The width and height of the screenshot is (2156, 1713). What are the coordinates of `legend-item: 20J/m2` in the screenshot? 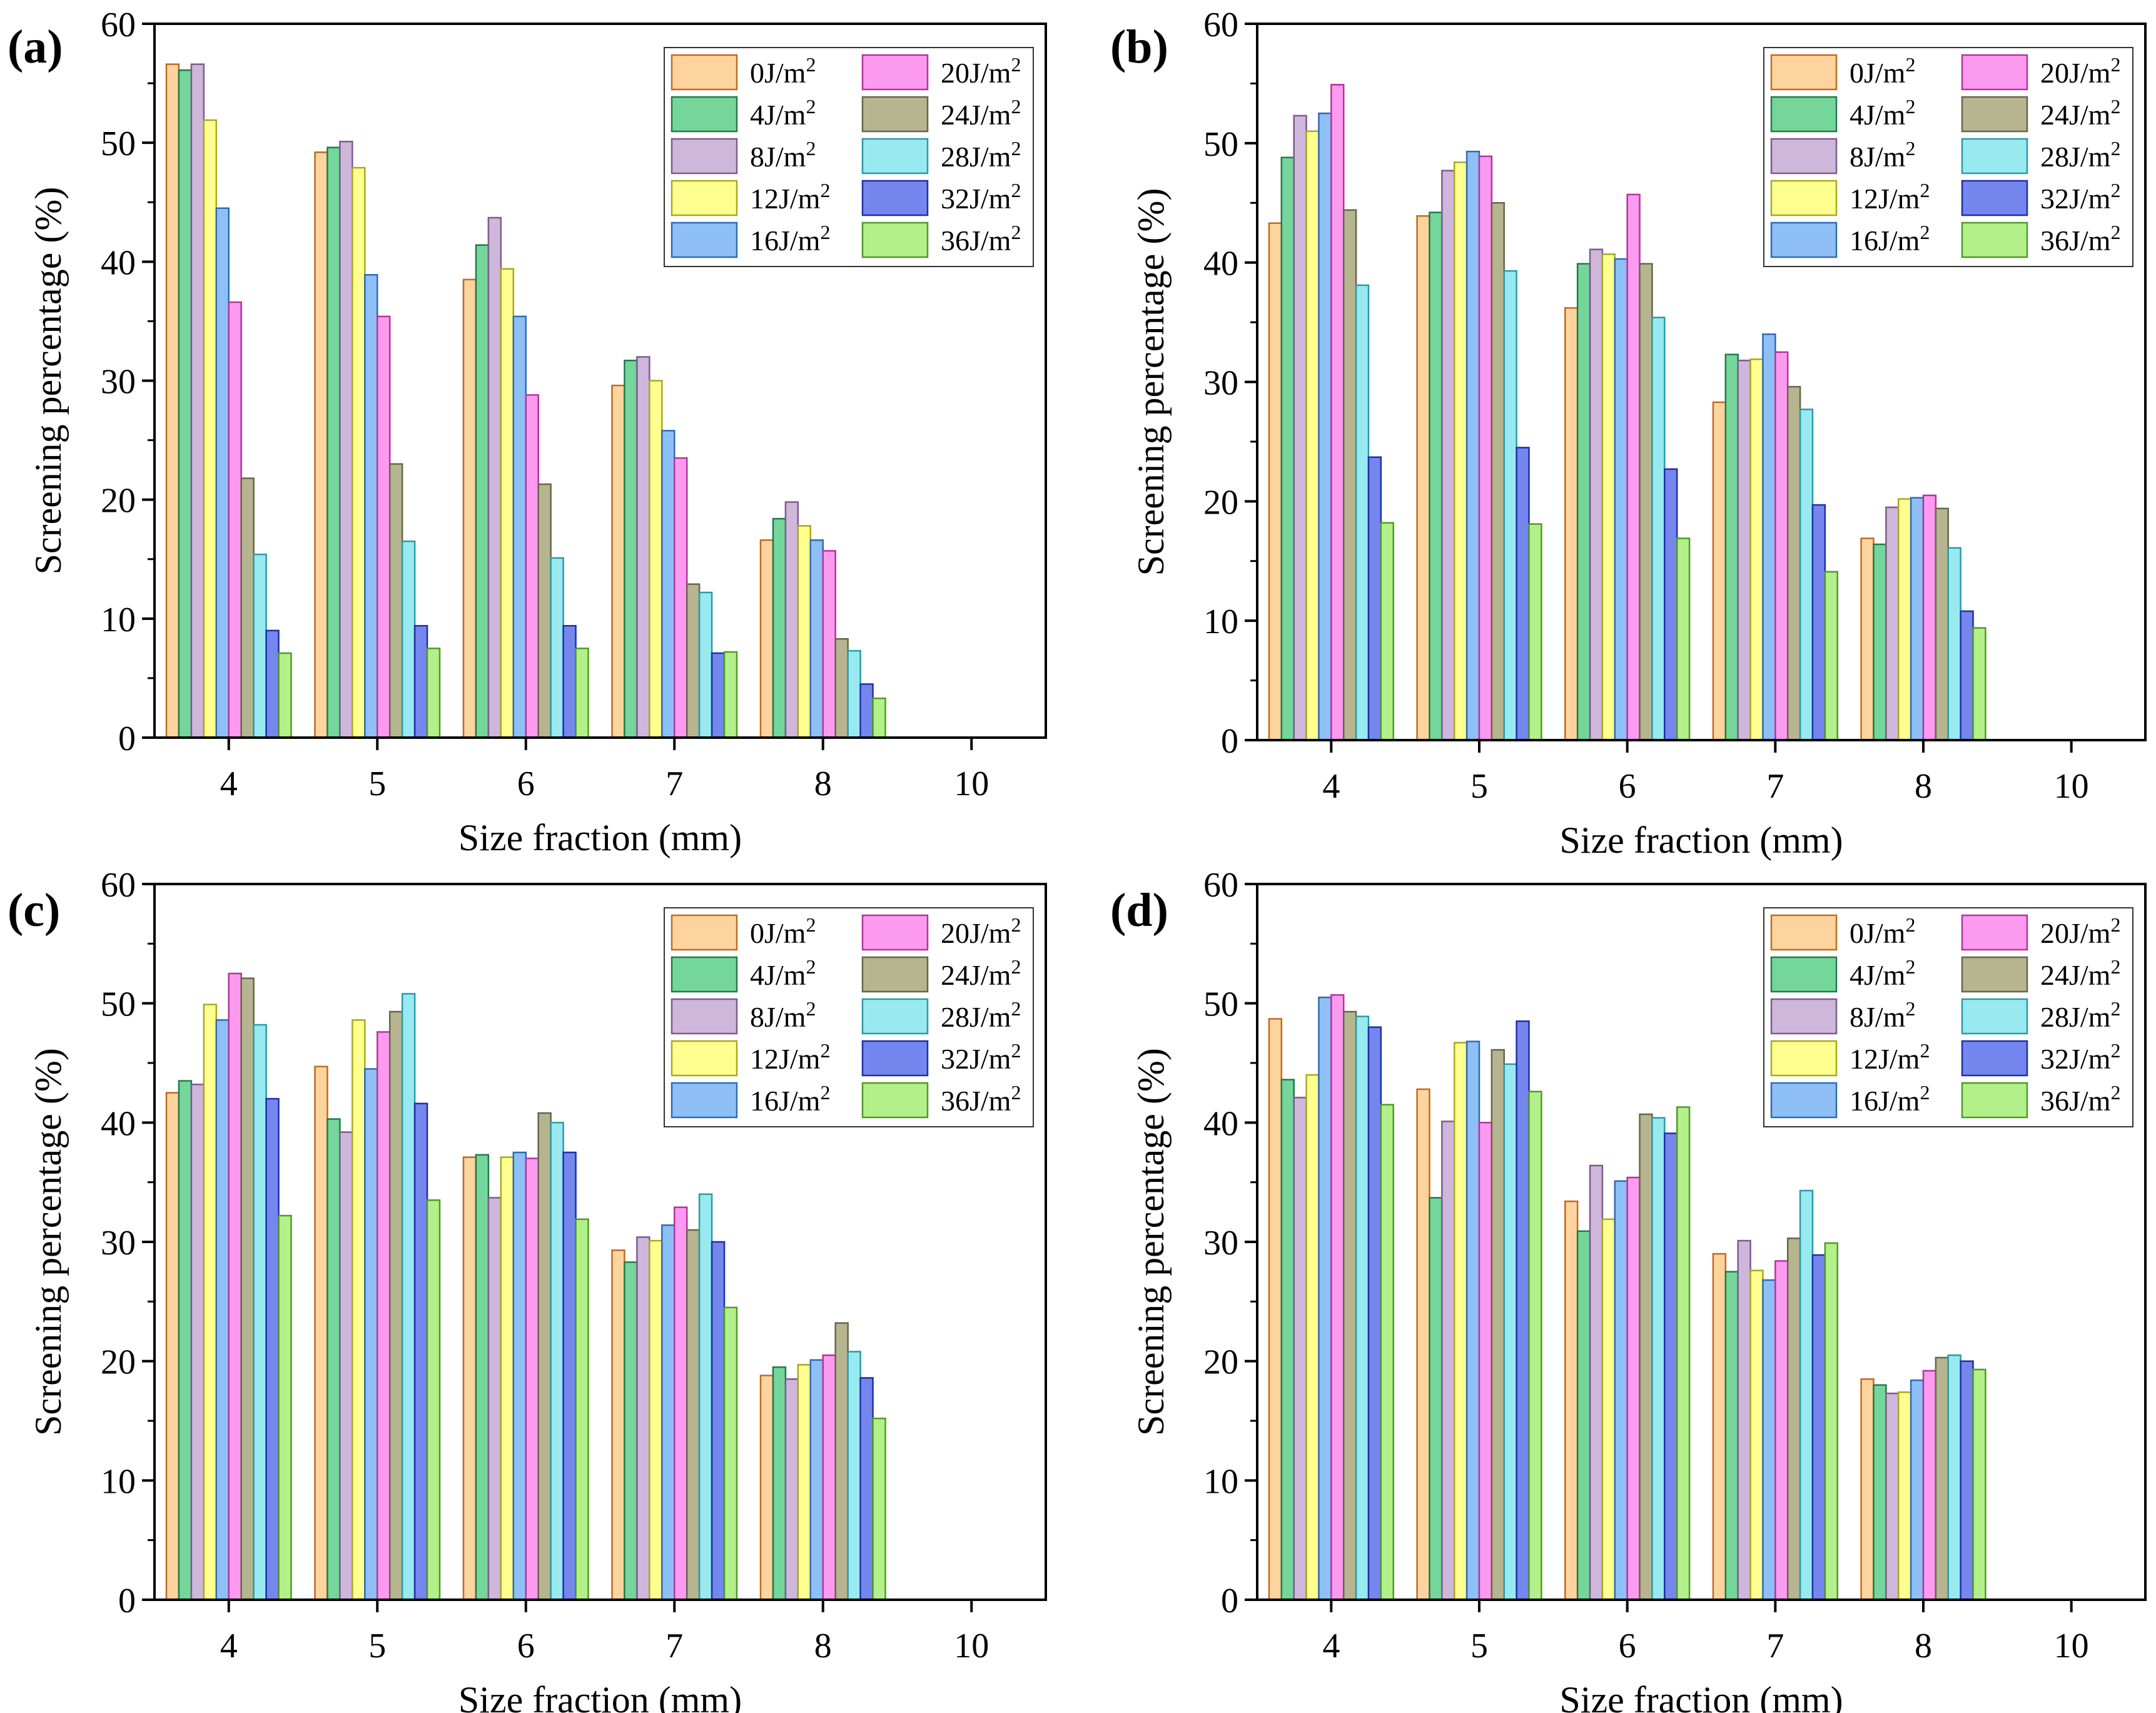 It's located at (2040, 72).